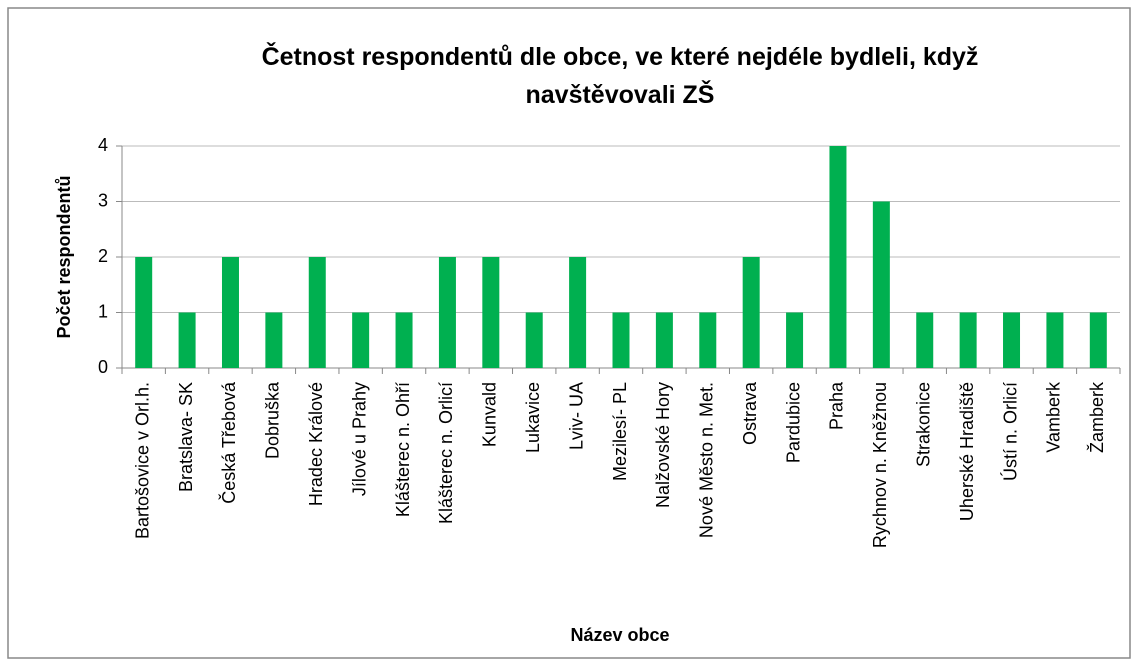 Image resolution: width=1138 pixels, height=667 pixels. Describe the element at coordinates (316, 444) in the screenshot. I see `x-tick-label: Hradec Králové` at that location.